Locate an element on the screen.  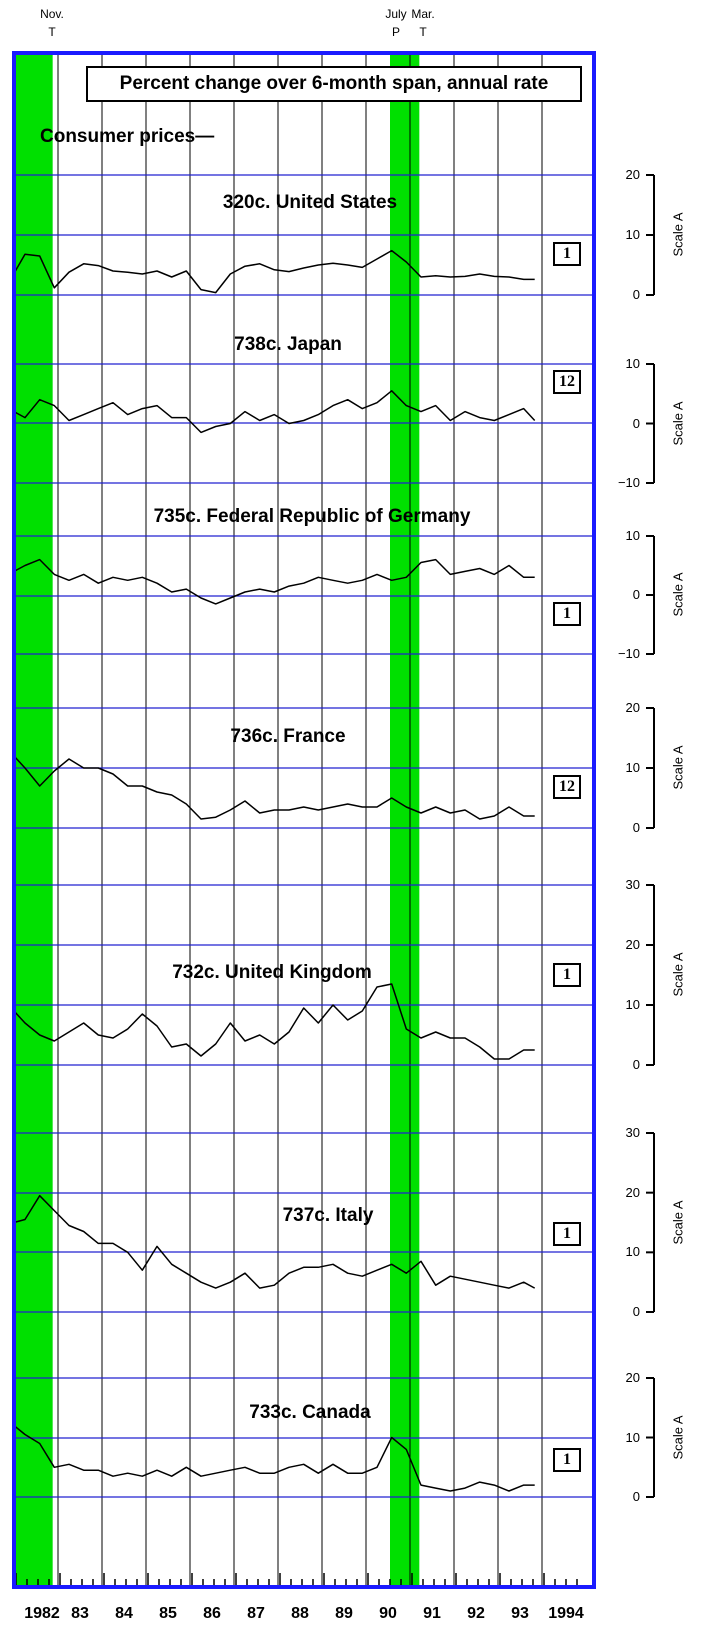
year-label: 84 is located at coordinates (124, 1613).